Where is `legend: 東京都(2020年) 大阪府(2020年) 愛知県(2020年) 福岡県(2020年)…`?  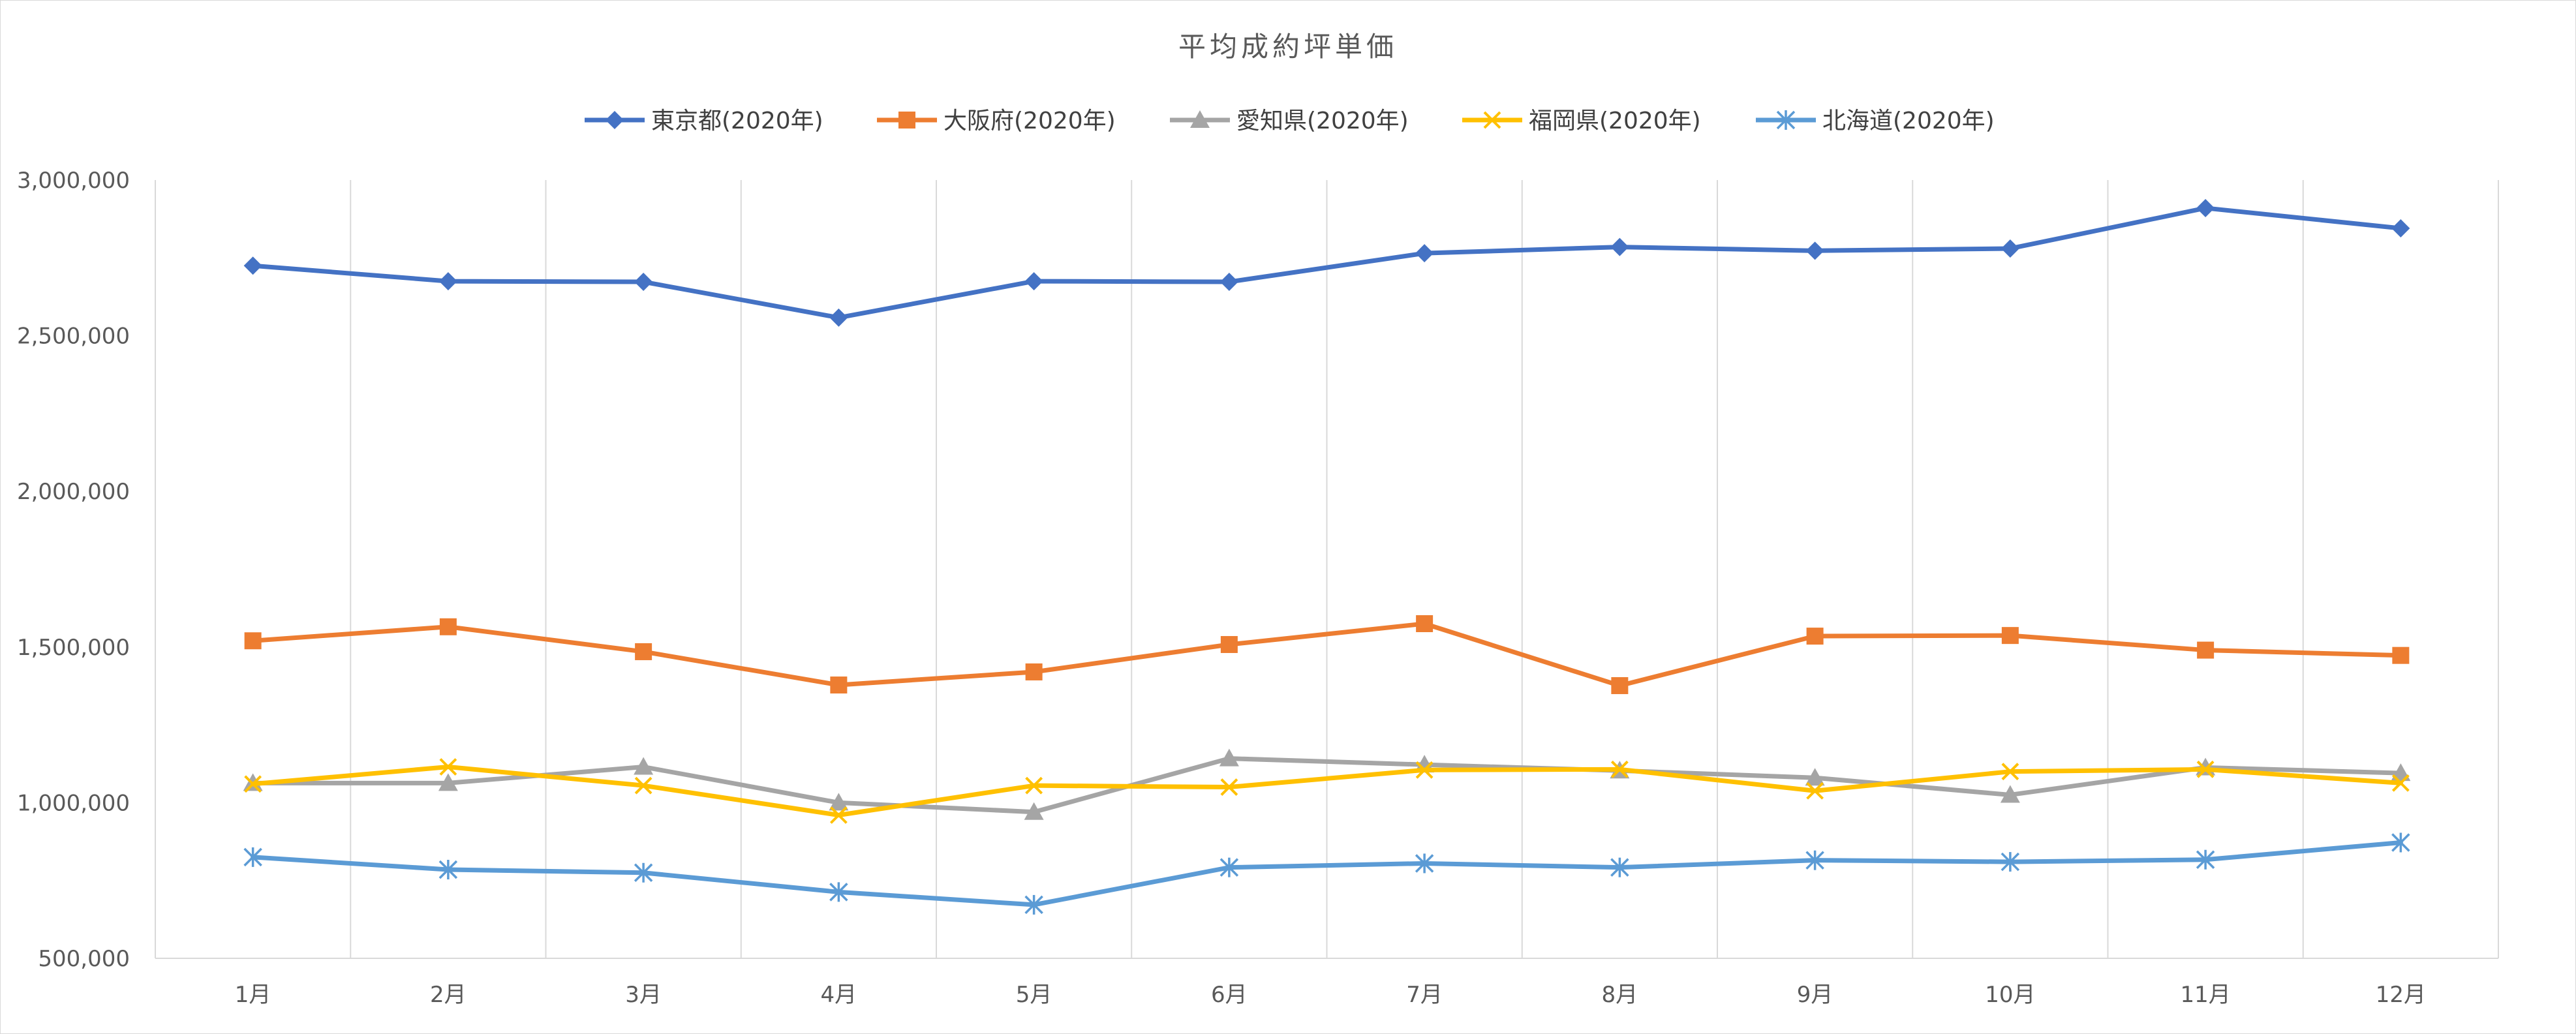 legend: 東京都(2020年) 大阪府(2020年) 愛知県(2020年) 福岡県(2020年)… is located at coordinates (1290, 121).